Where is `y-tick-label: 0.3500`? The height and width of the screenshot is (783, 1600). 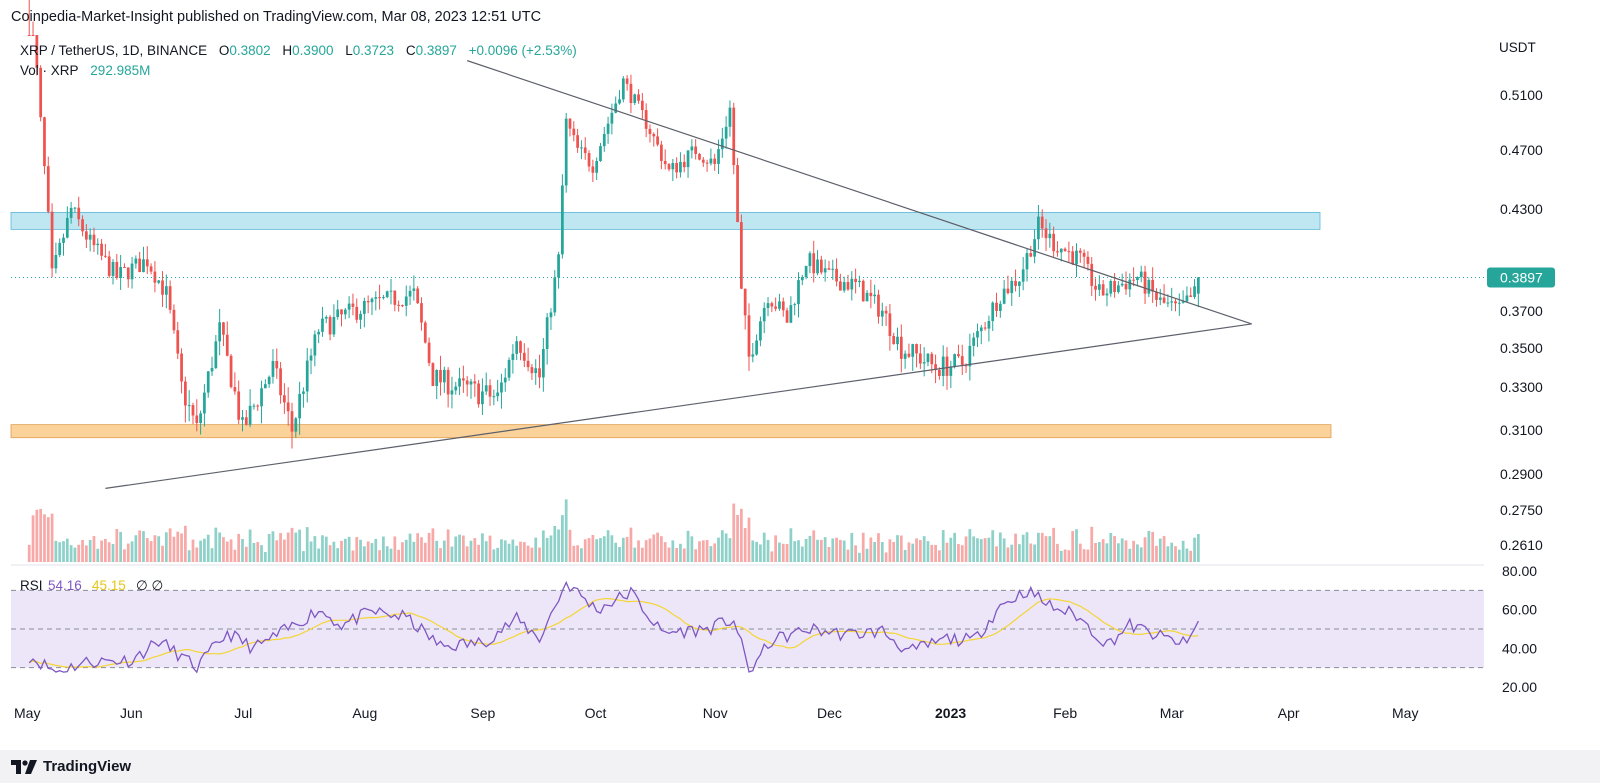 y-tick-label: 0.3500 is located at coordinates (1521, 348).